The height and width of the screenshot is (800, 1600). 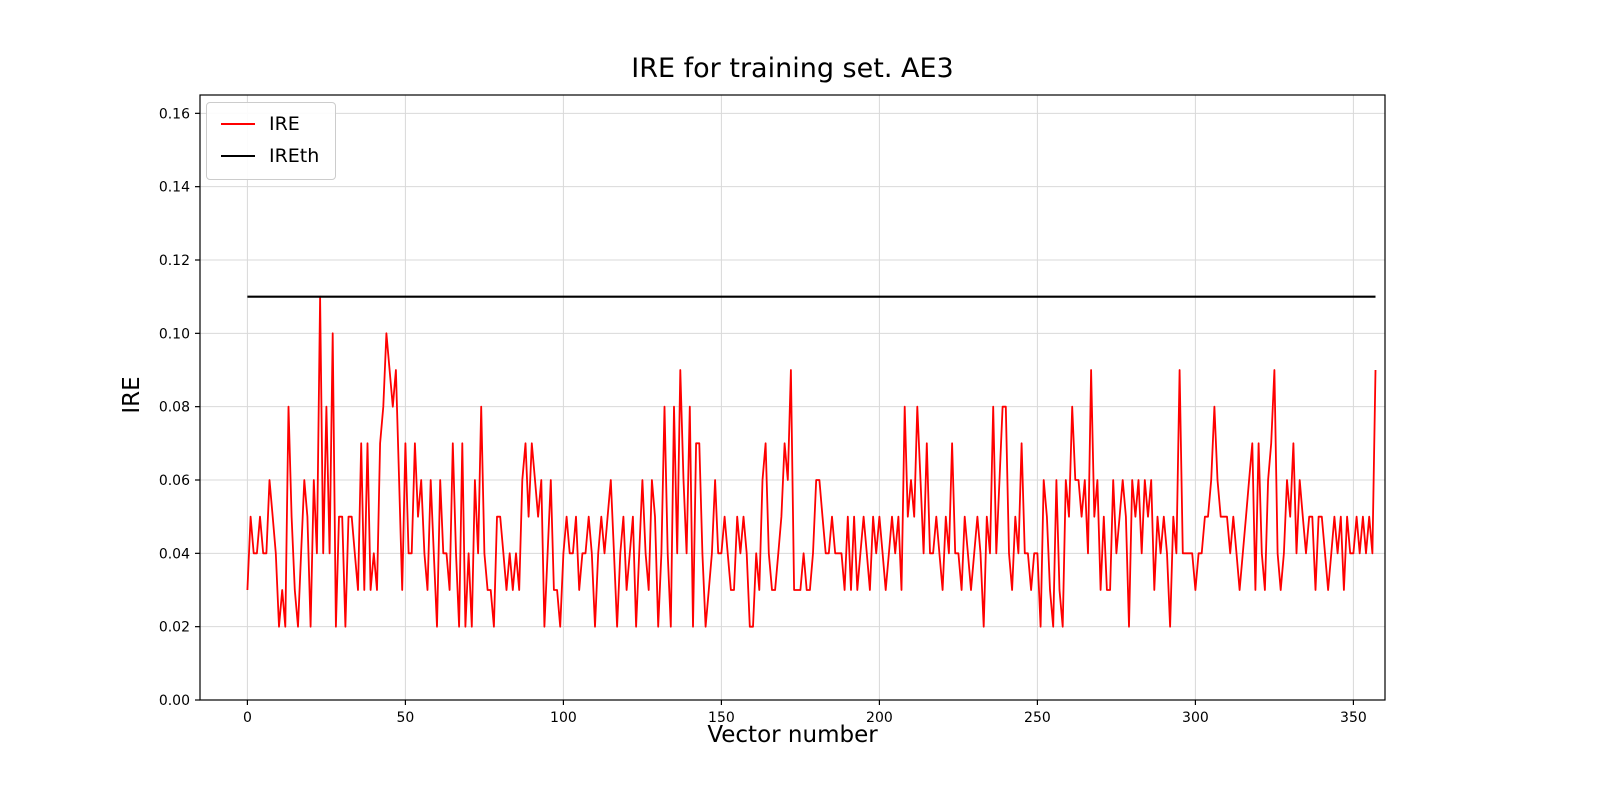 I want to click on svg-text: 0.04, so click(x=174, y=554).